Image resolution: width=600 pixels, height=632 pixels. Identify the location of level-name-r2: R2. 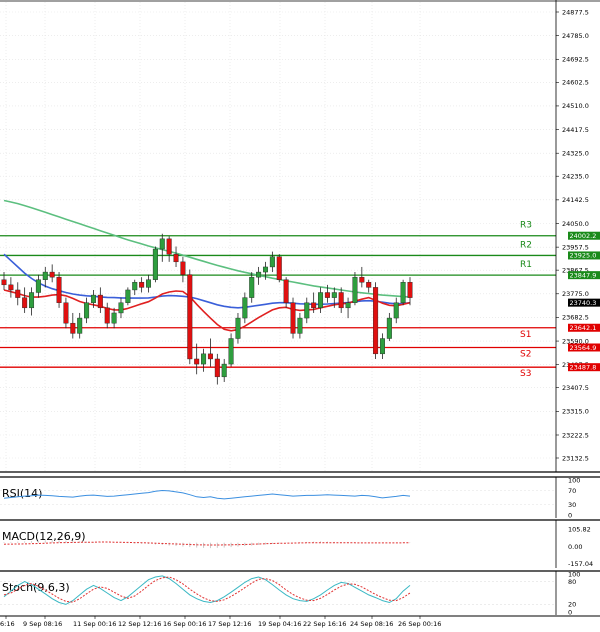
(526, 245).